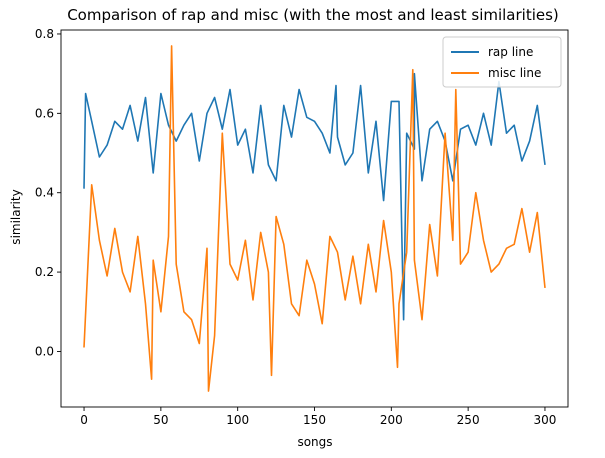 This screenshot has width=605, height=458. What do you see at coordinates (391, 420) in the screenshot?
I see `x-tick-label: 200` at bounding box center [391, 420].